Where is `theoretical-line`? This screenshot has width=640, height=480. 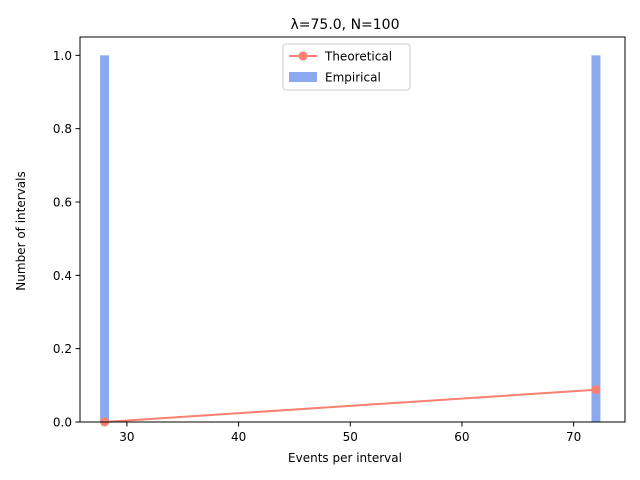
theoretical-line is located at coordinates (350, 405).